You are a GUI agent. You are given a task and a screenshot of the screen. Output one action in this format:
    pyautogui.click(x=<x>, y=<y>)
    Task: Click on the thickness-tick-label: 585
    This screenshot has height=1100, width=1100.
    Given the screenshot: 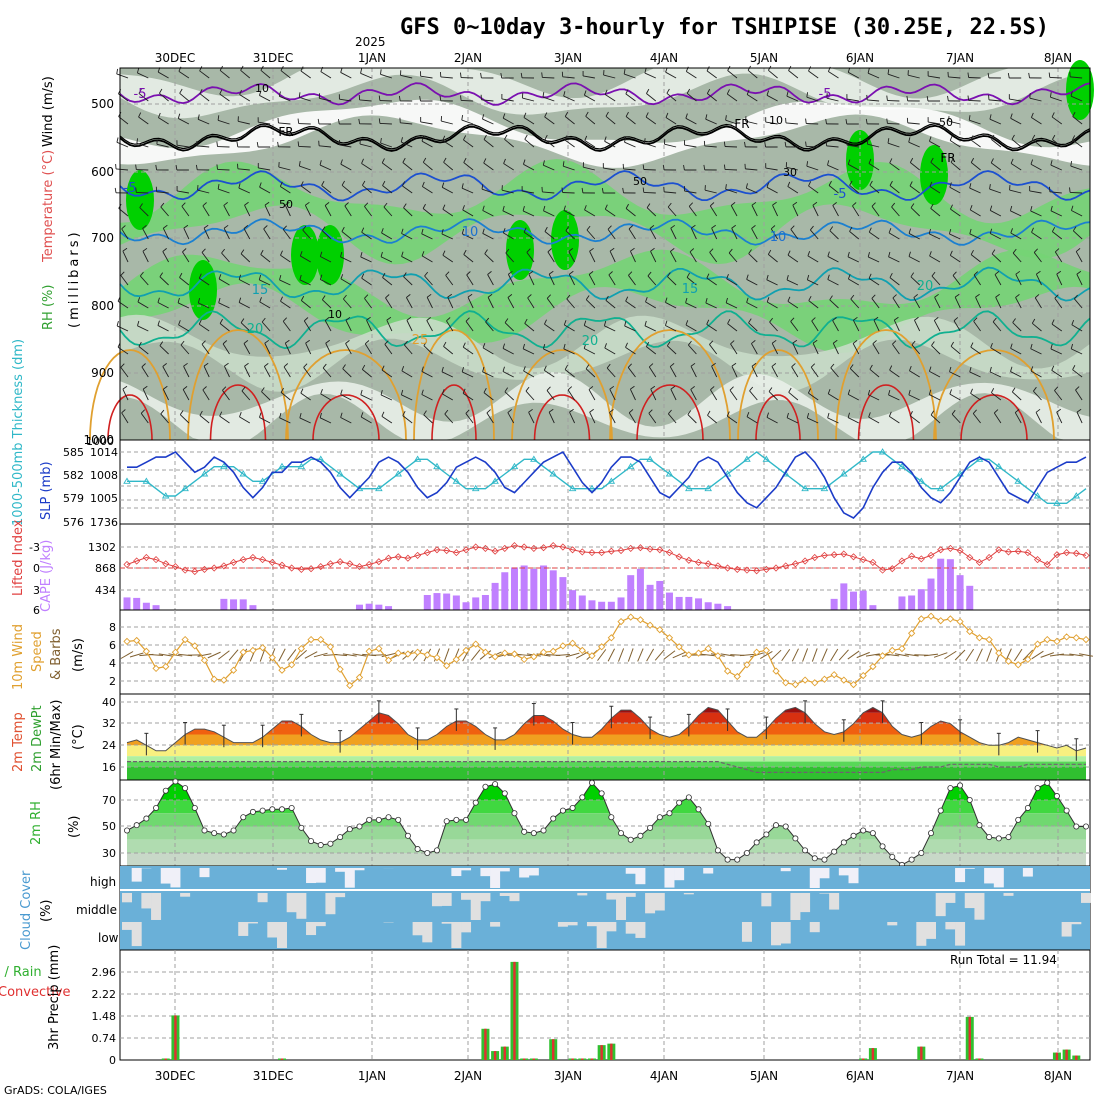 What is the action you would take?
    pyautogui.click(x=73, y=452)
    